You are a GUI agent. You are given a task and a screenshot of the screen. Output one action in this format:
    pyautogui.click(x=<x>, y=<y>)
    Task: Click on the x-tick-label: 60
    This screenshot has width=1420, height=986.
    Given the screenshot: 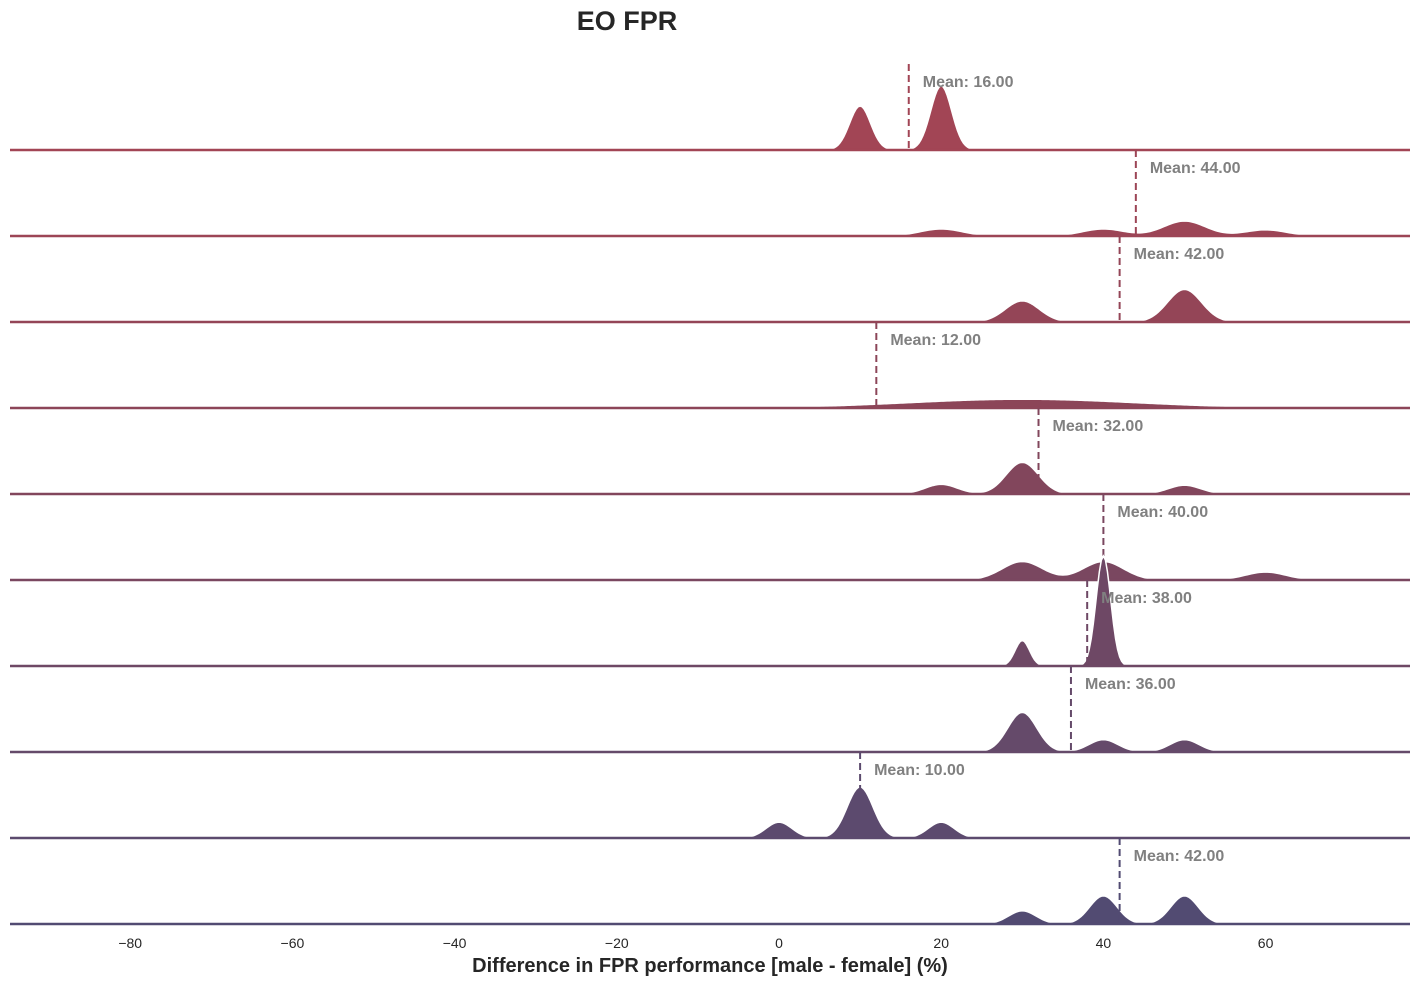 What is the action you would take?
    pyautogui.click(x=1266, y=943)
    